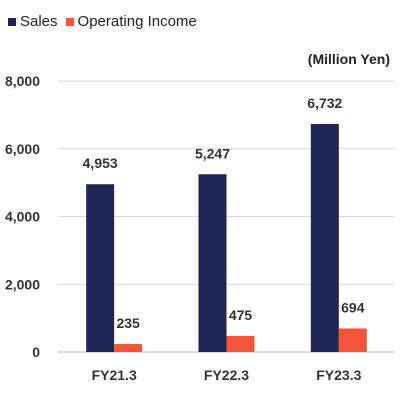 This screenshot has height=400, width=400. Describe the element at coordinates (348, 59) in the screenshot. I see `unit-label: (Million Yen)` at that location.